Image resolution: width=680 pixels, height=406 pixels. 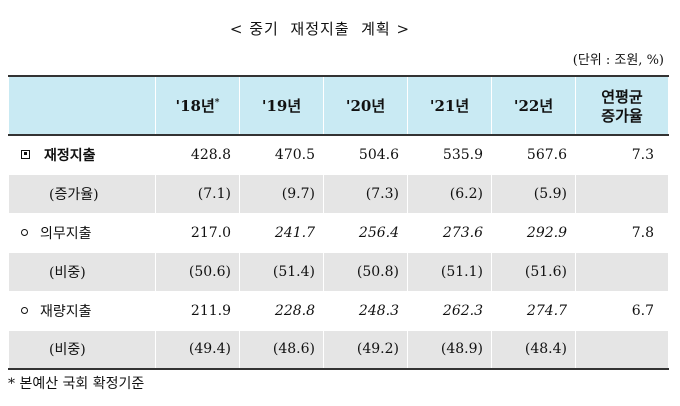 What do you see at coordinates (533, 105) in the screenshot?
I see `header-year-2022: '22년` at bounding box center [533, 105].